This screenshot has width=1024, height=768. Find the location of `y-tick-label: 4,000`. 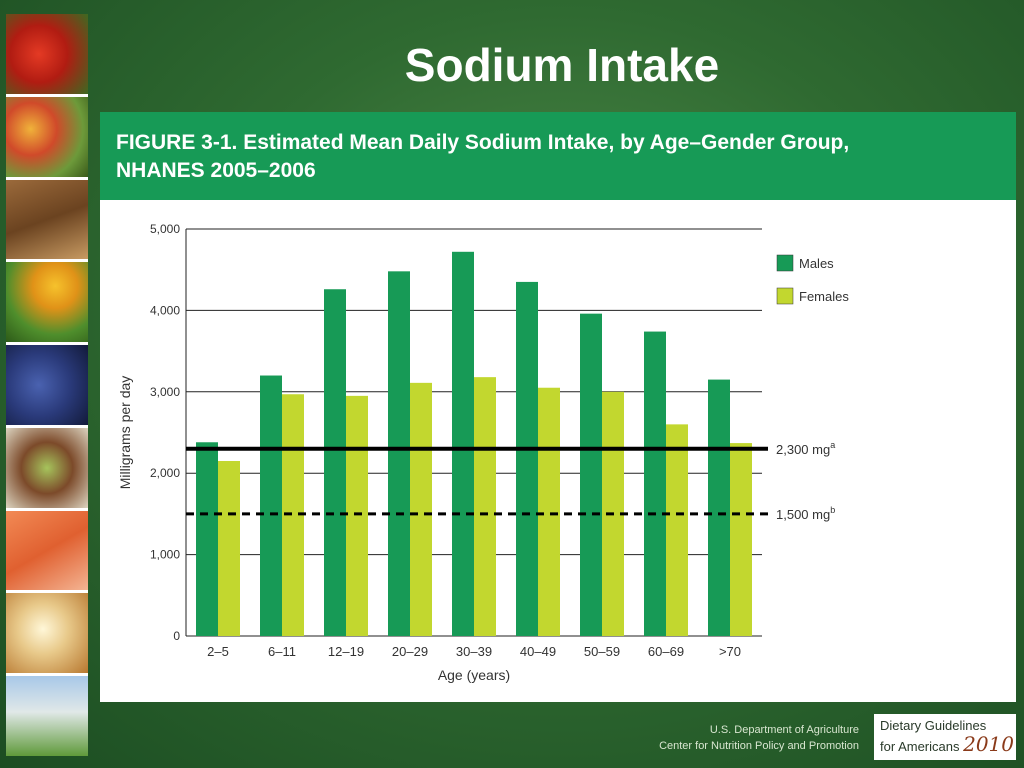

y-tick-label: 4,000 is located at coordinates (165, 310).